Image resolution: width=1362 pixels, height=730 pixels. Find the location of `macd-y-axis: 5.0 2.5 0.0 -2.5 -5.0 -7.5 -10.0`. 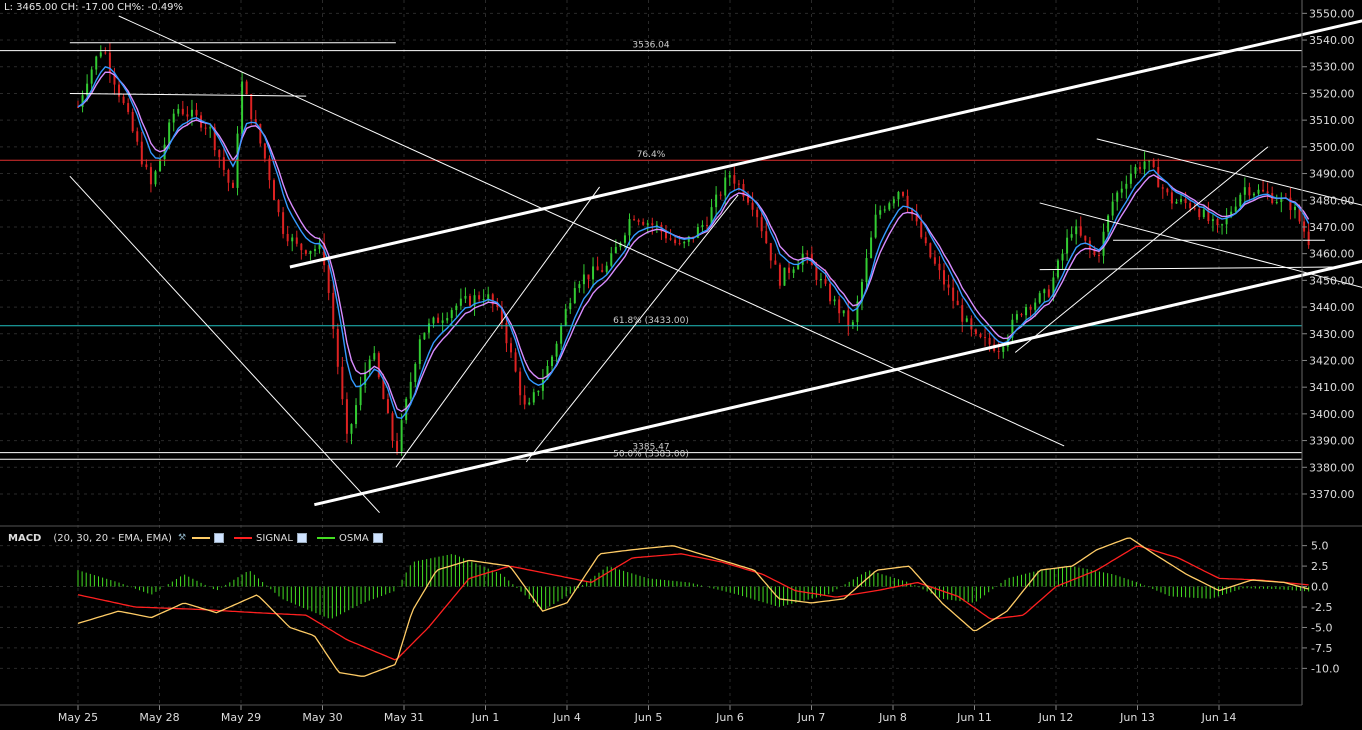

macd-y-axis: 5.0 2.5 0.0 -2.5 -5.0 -7.5 -10.0 is located at coordinates (1320, 607).